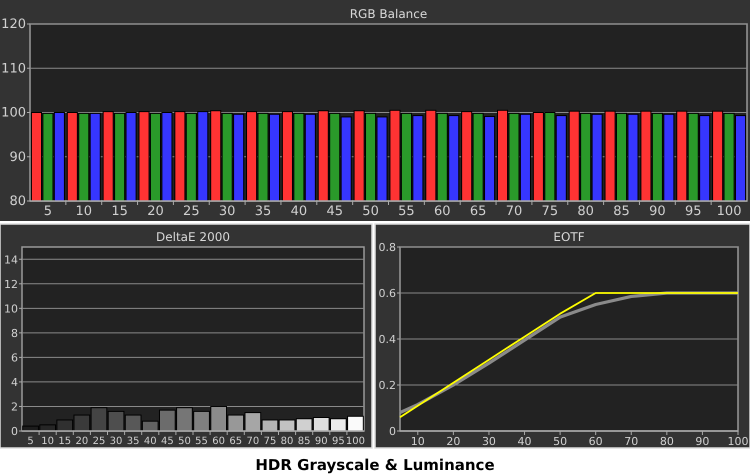  Describe the element at coordinates (13, 24) in the screenshot. I see `y-tick-label: 120` at that location.